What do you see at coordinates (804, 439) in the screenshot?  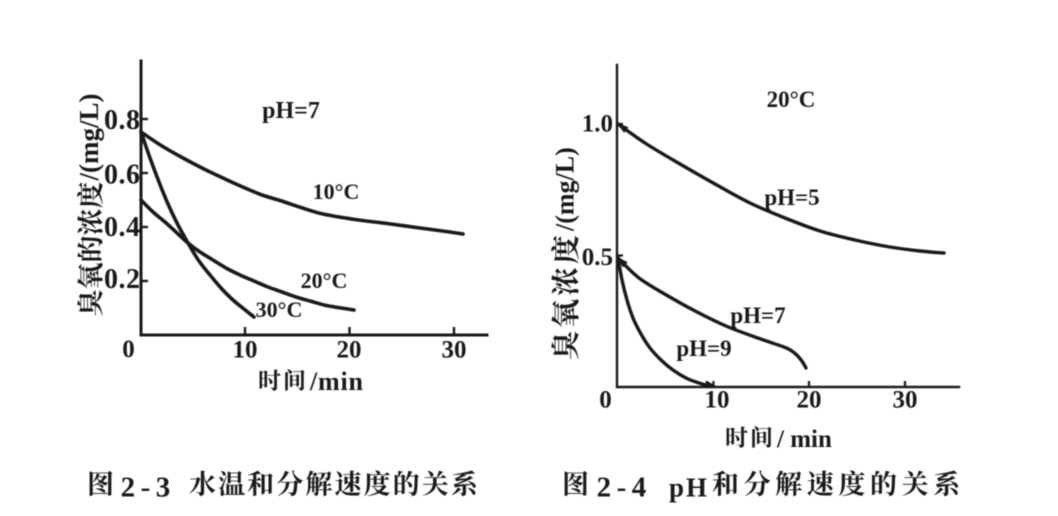 I see `svg-text: / min` at bounding box center [804, 439].